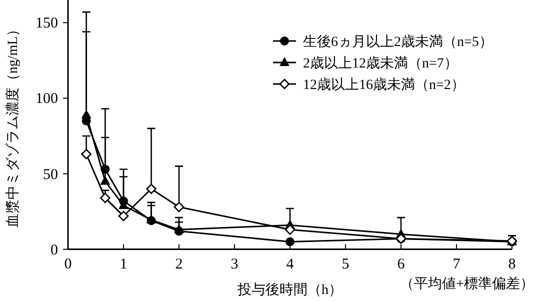  I want to click on x-tick-label: 8, so click(512, 264).